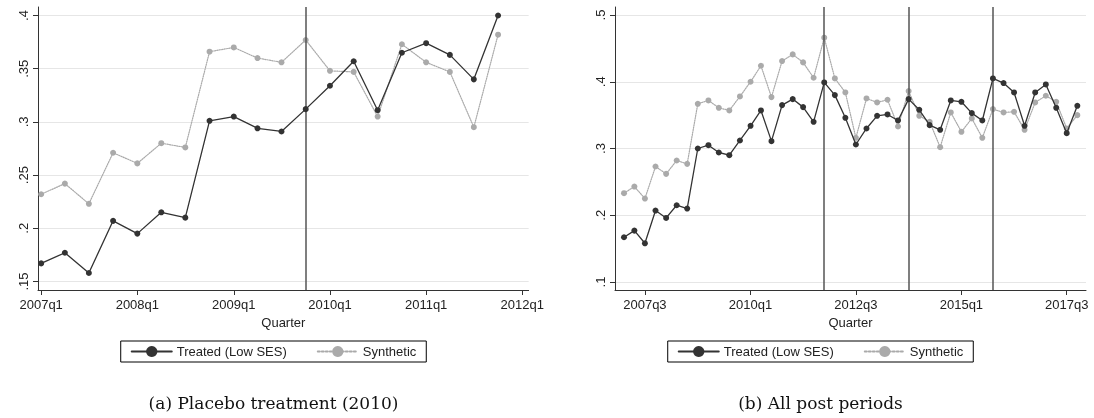  Describe the element at coordinates (856, 304) in the screenshot. I see `x-tick-label: 2012q3` at that location.